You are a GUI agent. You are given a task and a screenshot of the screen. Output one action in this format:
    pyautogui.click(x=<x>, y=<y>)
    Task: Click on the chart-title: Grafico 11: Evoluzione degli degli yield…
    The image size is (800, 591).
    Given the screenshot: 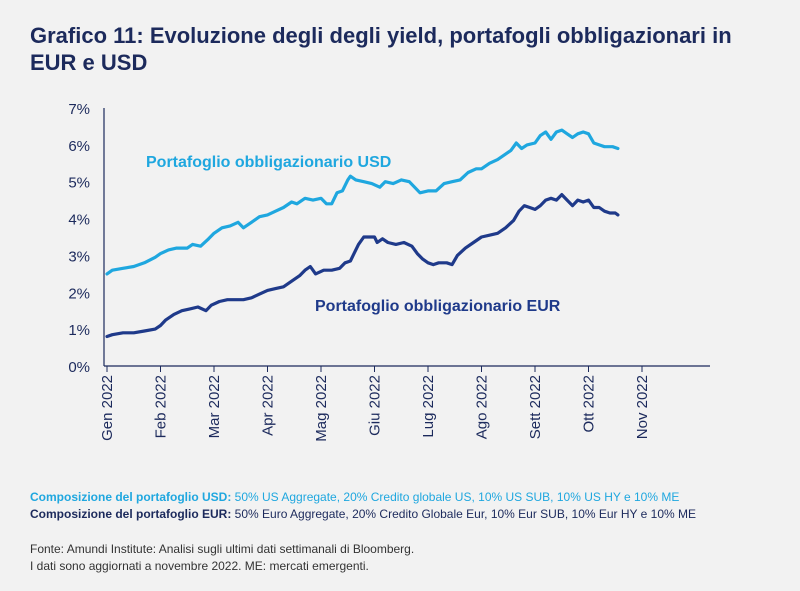 What is the action you would take?
    pyautogui.click(x=381, y=49)
    